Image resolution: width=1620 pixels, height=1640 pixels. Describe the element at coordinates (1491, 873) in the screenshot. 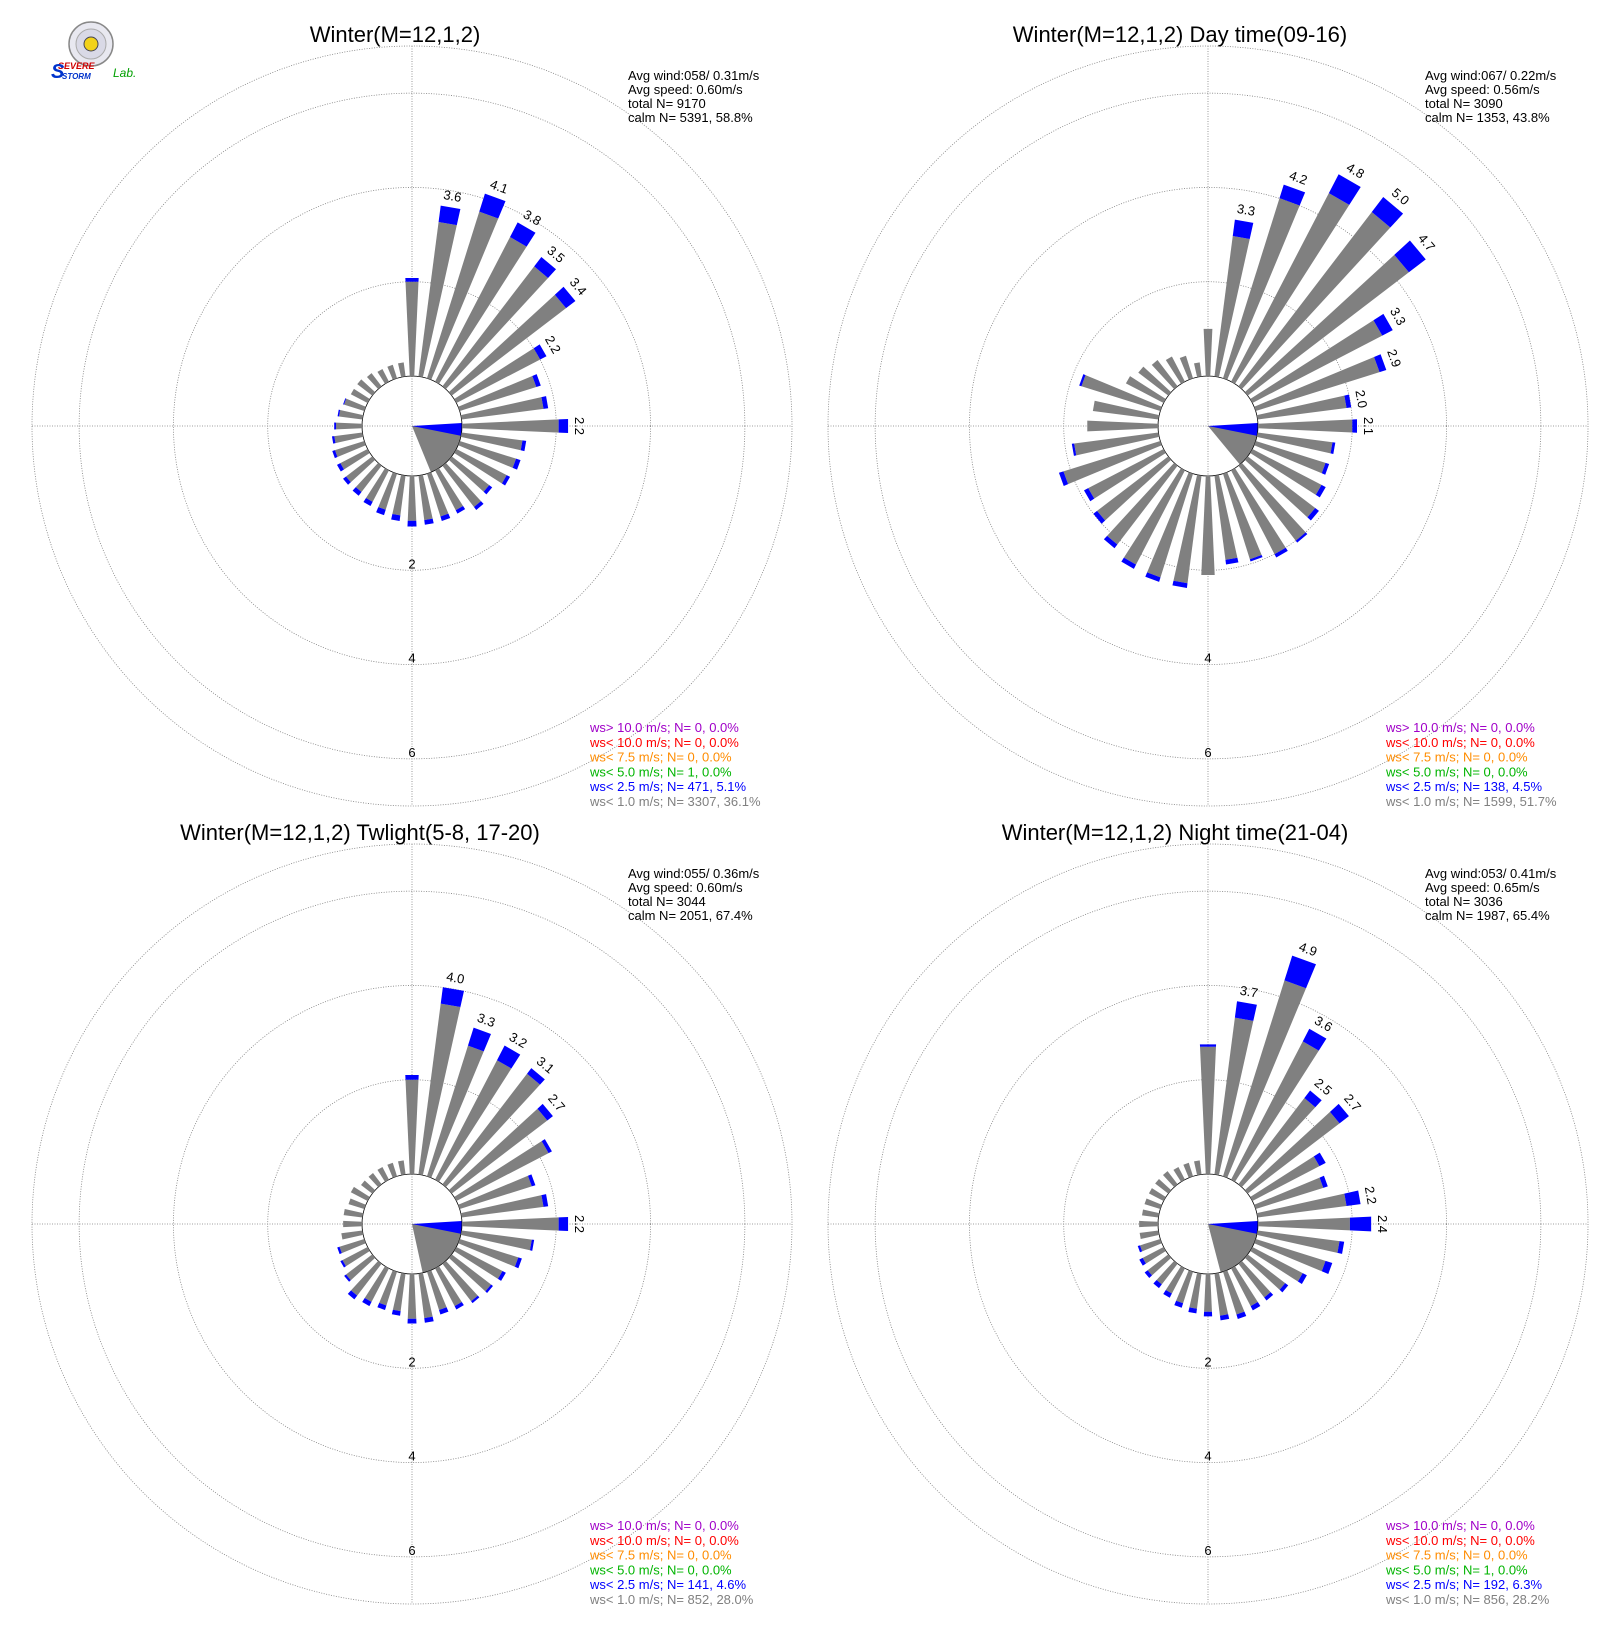

I see `stats-line-1: Avg wind:053/ 0.41m/s` at that location.